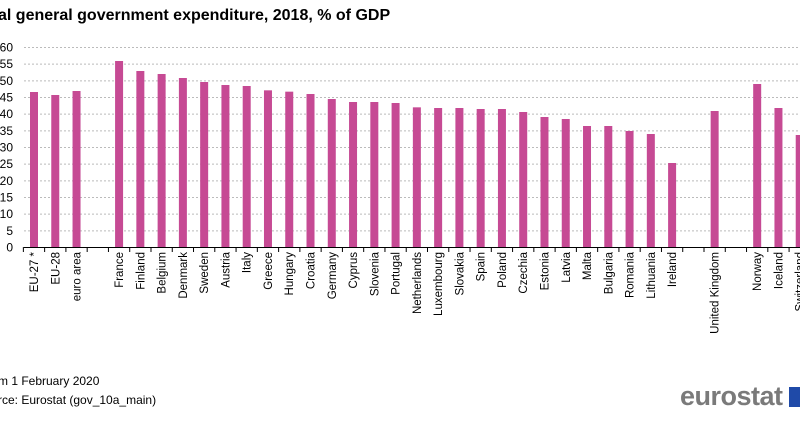 The width and height of the screenshot is (800, 423). I want to click on x-tick-label: Romania, so click(631, 274).